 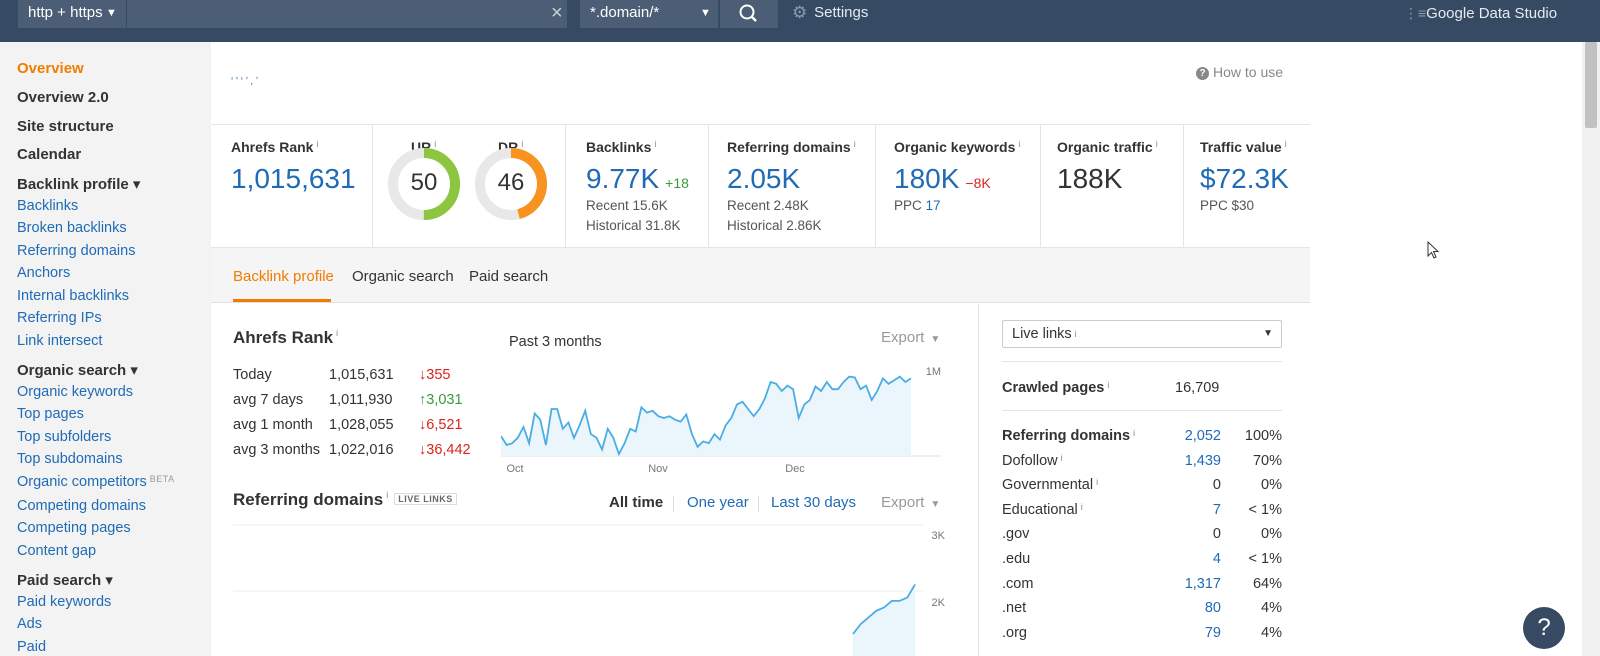 What do you see at coordinates (791, 147) in the screenshot?
I see `metric-label: Referring domains i` at bounding box center [791, 147].